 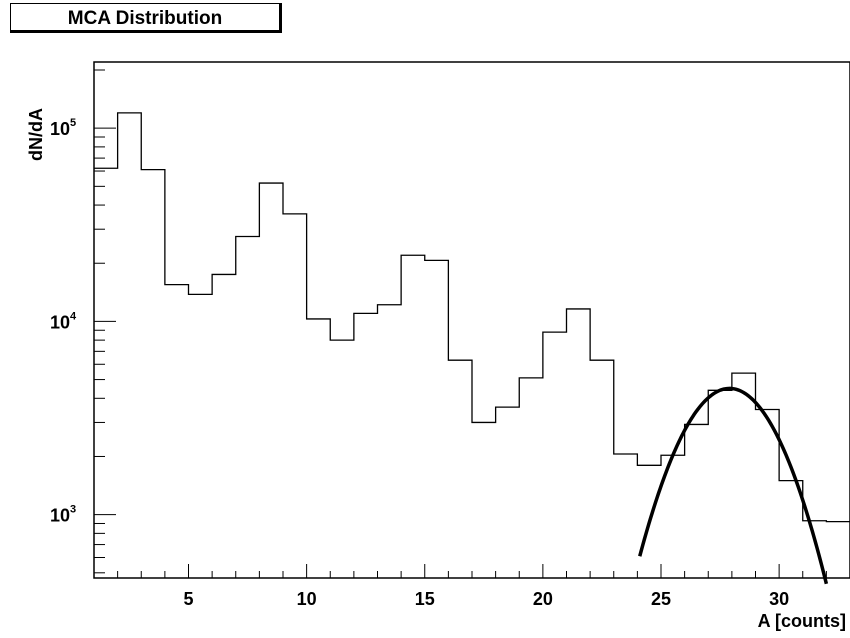 What do you see at coordinates (188, 599) in the screenshot?
I see `x-tick-label: 5` at bounding box center [188, 599].